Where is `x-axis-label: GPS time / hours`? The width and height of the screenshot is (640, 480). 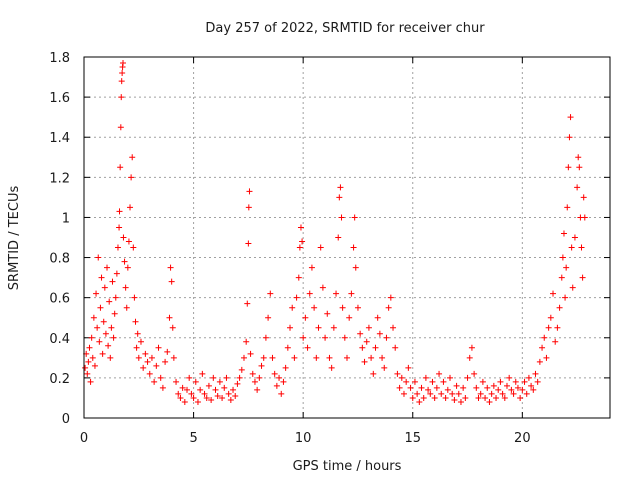 x-axis-label: GPS time / hours is located at coordinates (347, 466).